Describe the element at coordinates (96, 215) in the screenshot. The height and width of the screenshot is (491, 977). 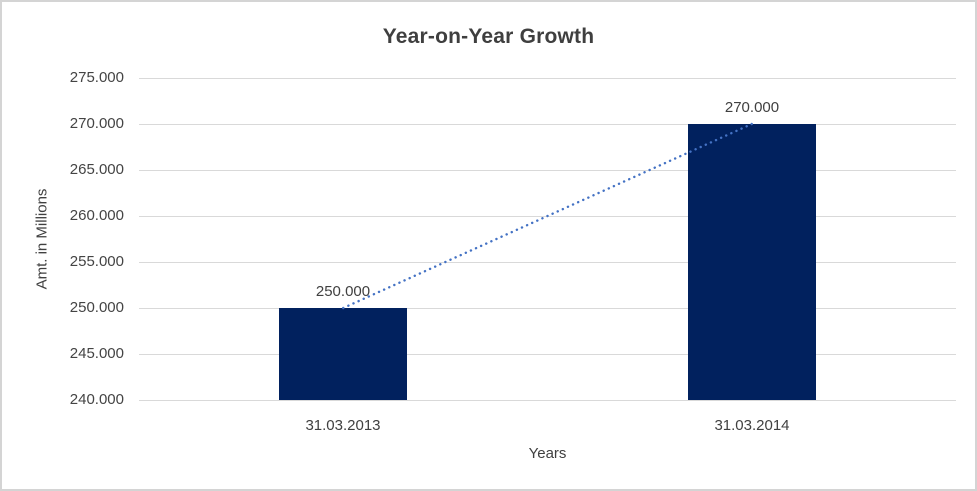
I see `y-tick-label: 260.000` at that location.